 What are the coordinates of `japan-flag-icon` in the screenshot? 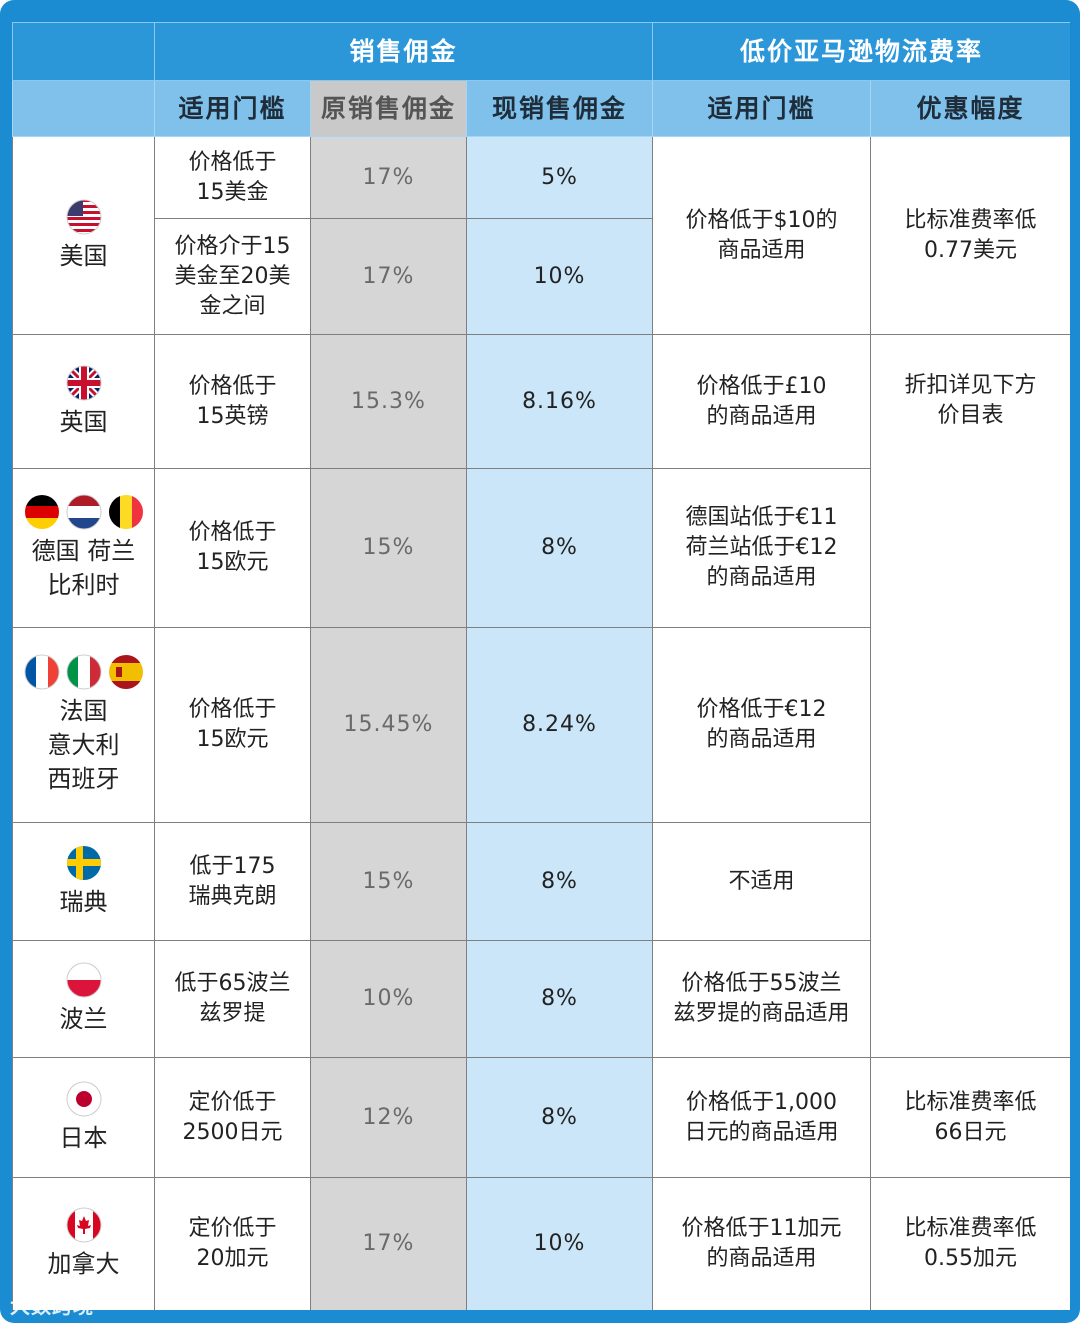 It's located at (83, 1098).